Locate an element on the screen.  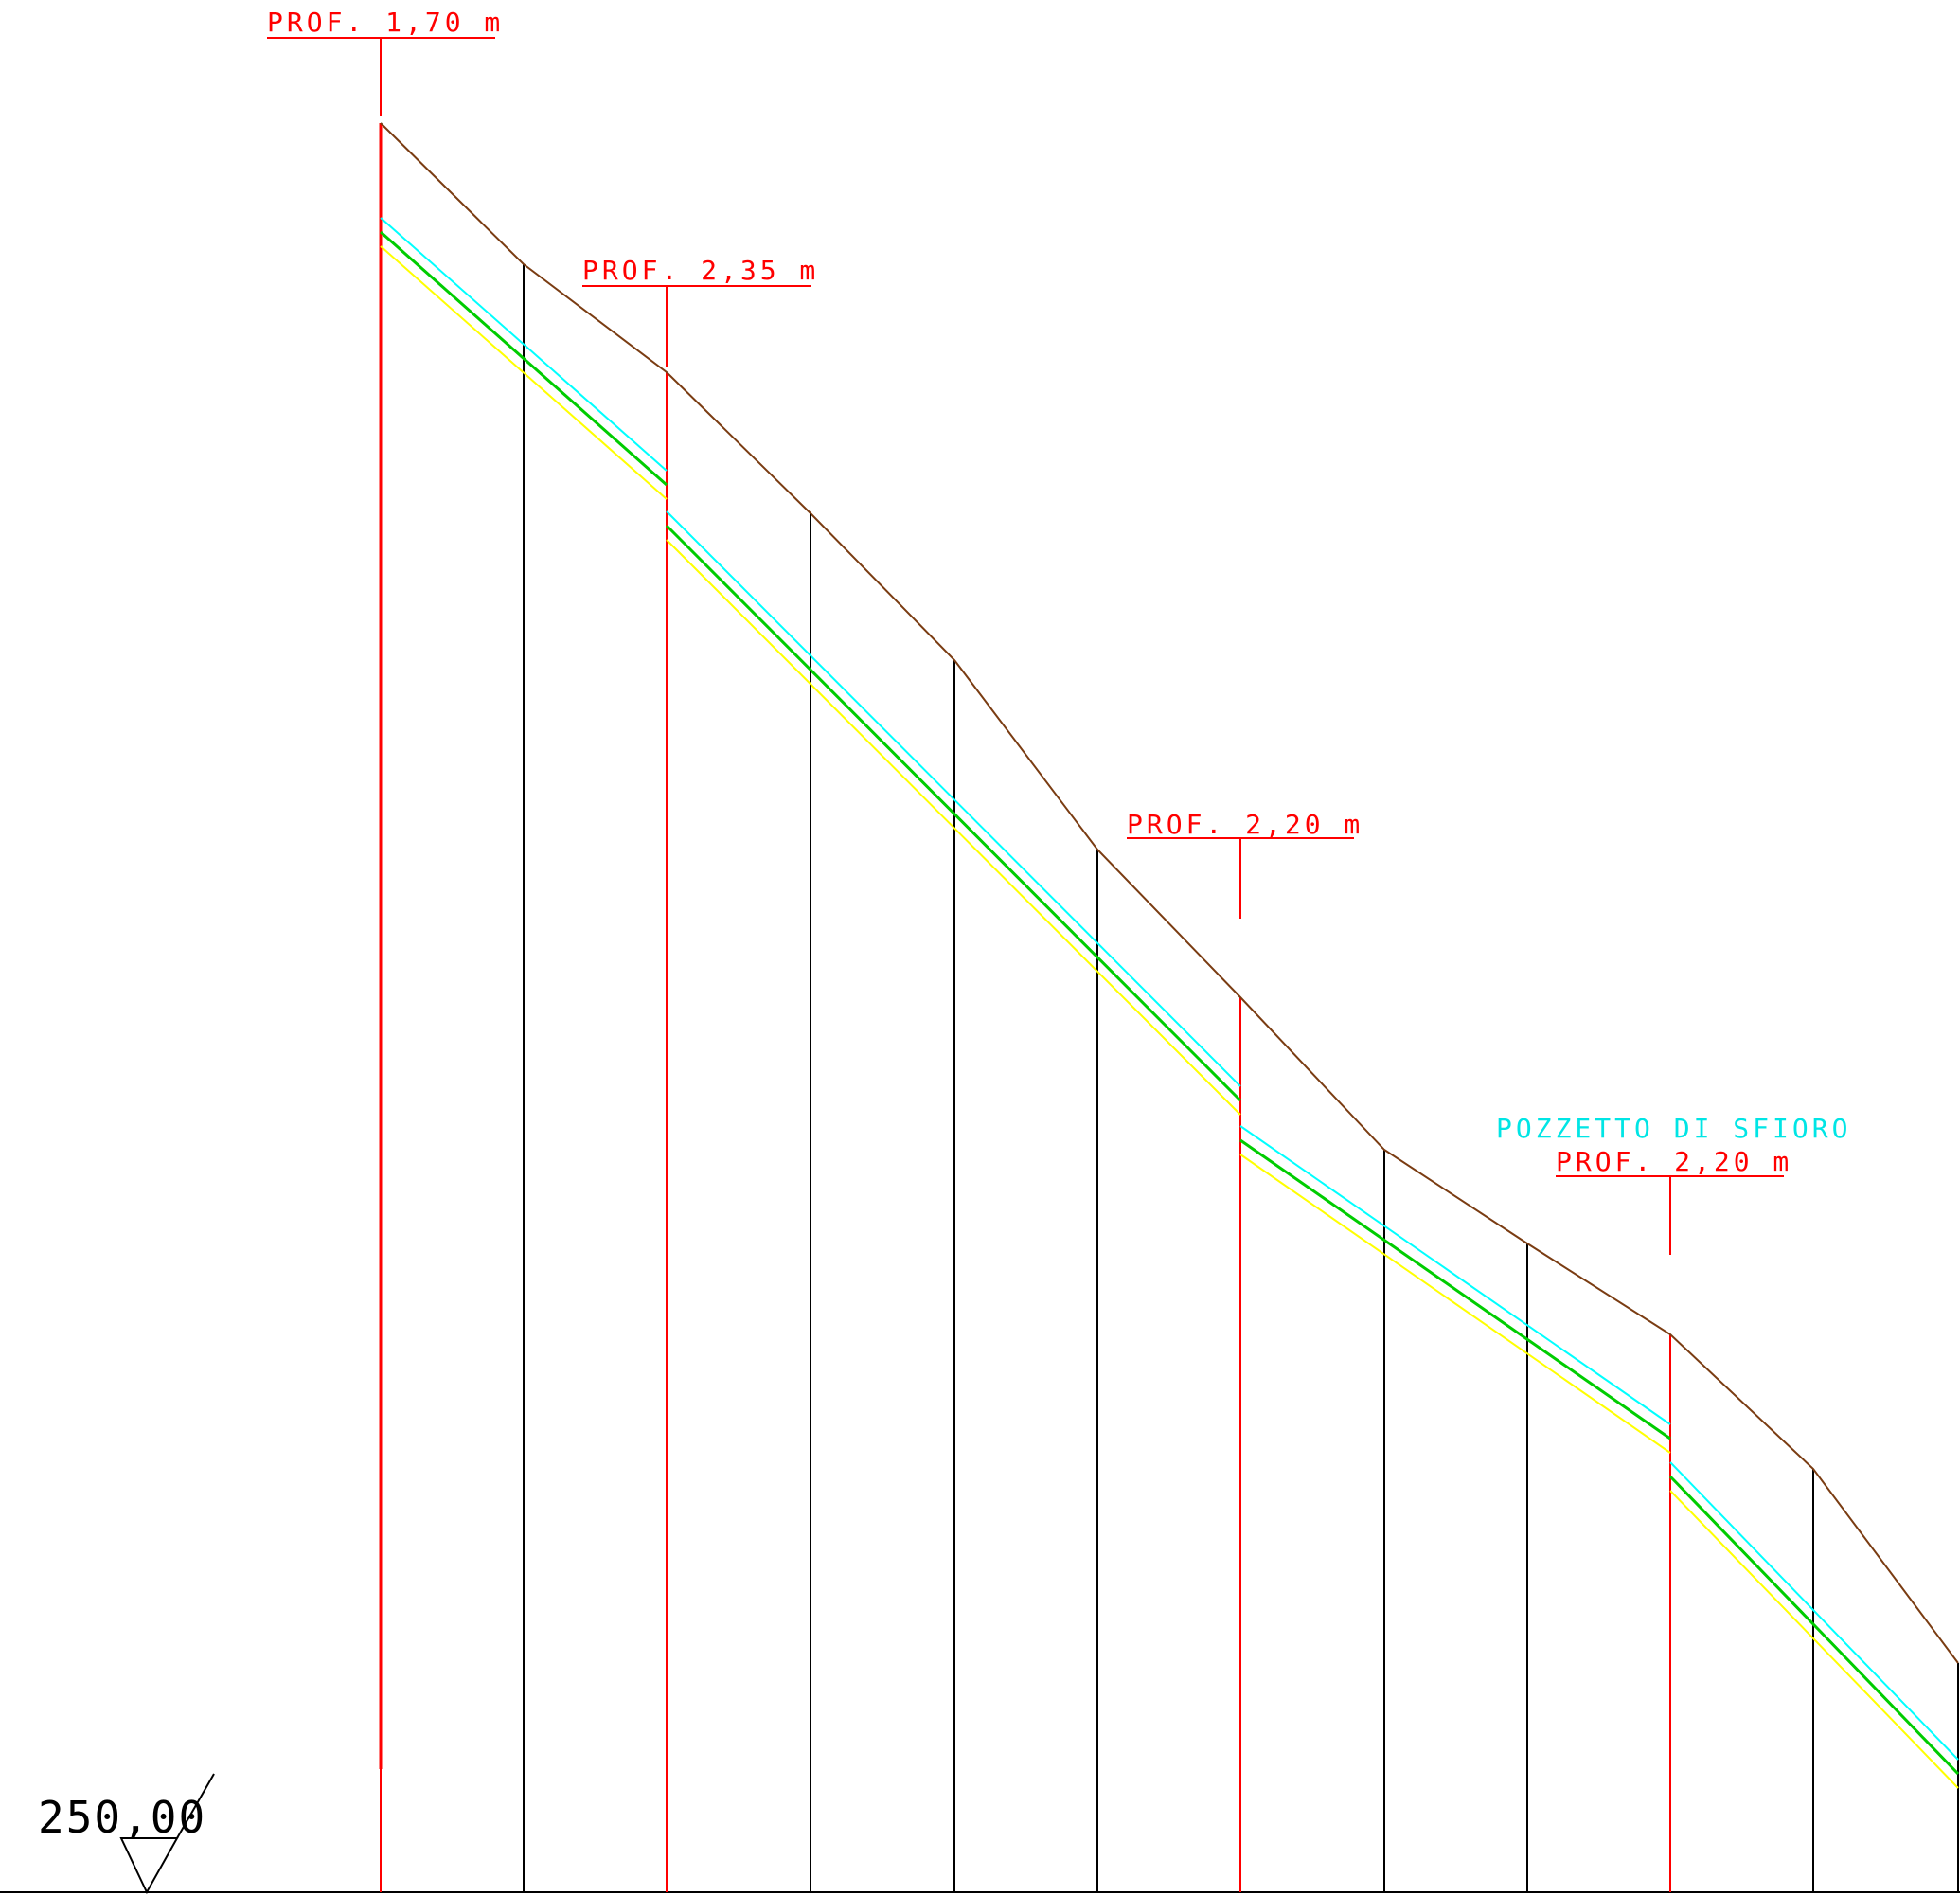
depth-label: PROF. 2,35 m is located at coordinates (700, 270).